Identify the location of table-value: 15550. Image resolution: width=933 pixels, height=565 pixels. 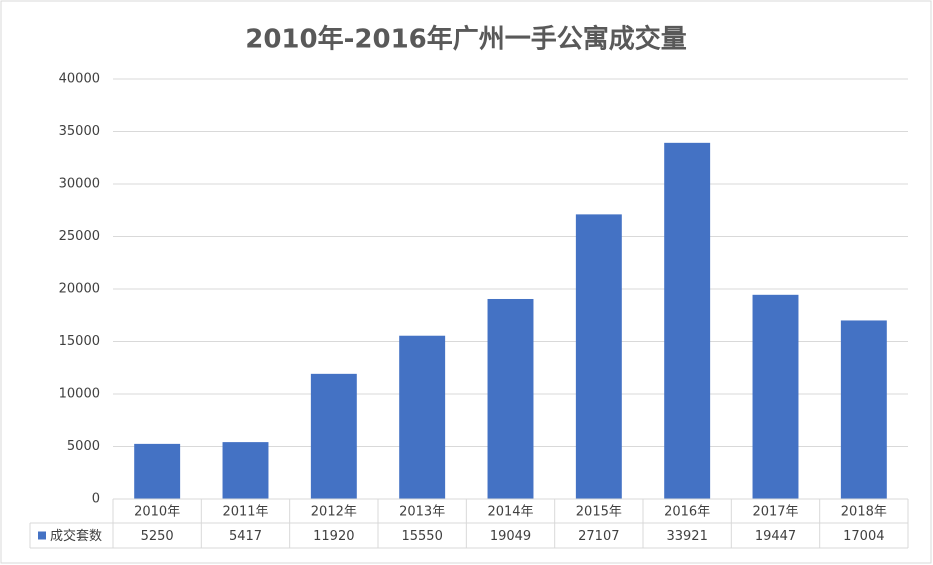
(421, 536).